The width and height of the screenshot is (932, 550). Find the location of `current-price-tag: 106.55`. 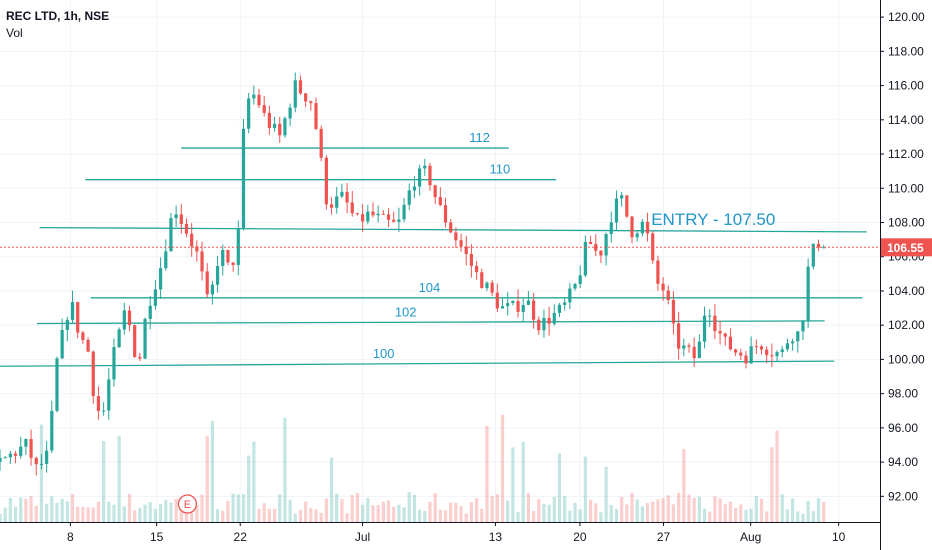

current-price-tag: 106.55 is located at coordinates (906, 247).